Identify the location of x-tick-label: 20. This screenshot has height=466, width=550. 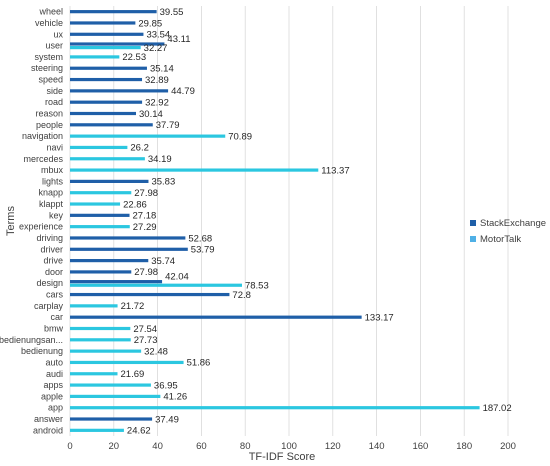
(114, 446).